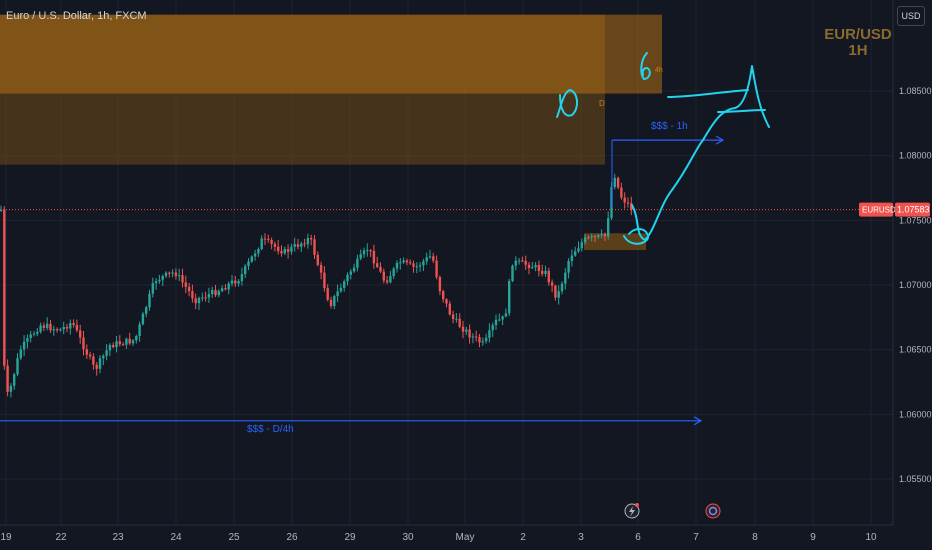  Describe the element at coordinates (911, 16) in the screenshot. I see `currency-button: USD` at that location.